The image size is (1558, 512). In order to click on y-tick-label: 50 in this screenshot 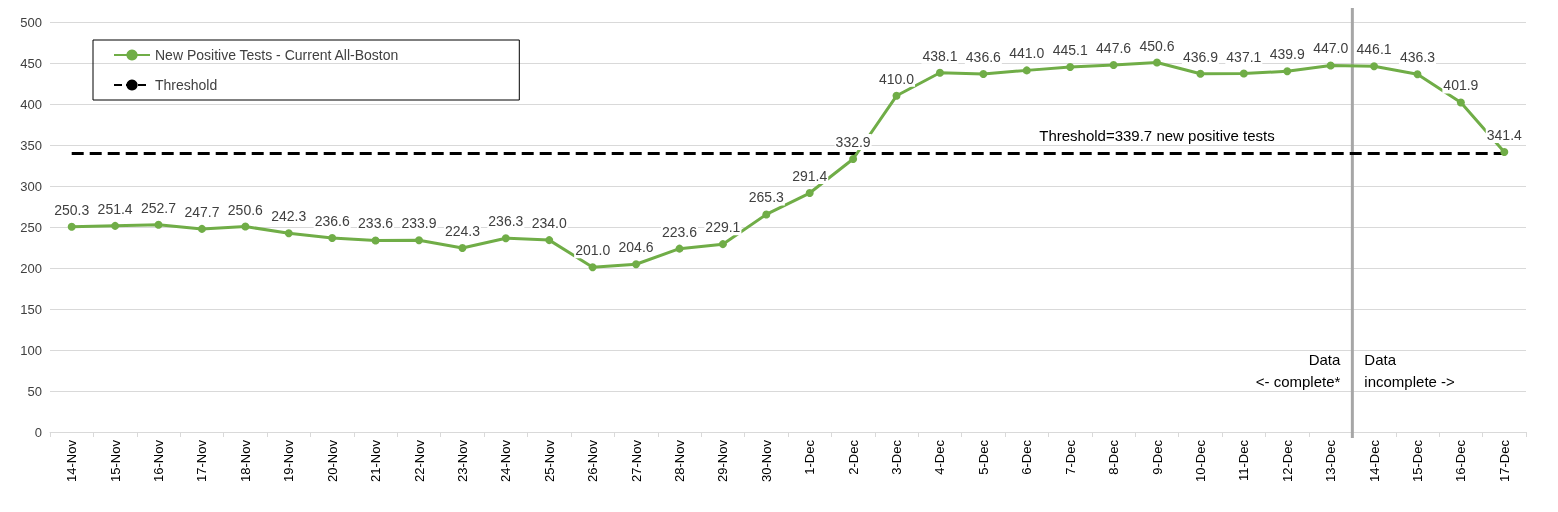, I will do `click(34, 391)`.